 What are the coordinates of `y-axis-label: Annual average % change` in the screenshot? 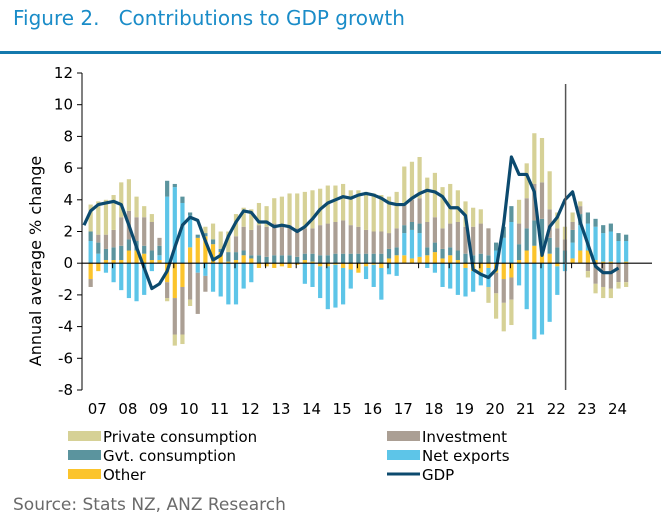 It's located at (35, 261).